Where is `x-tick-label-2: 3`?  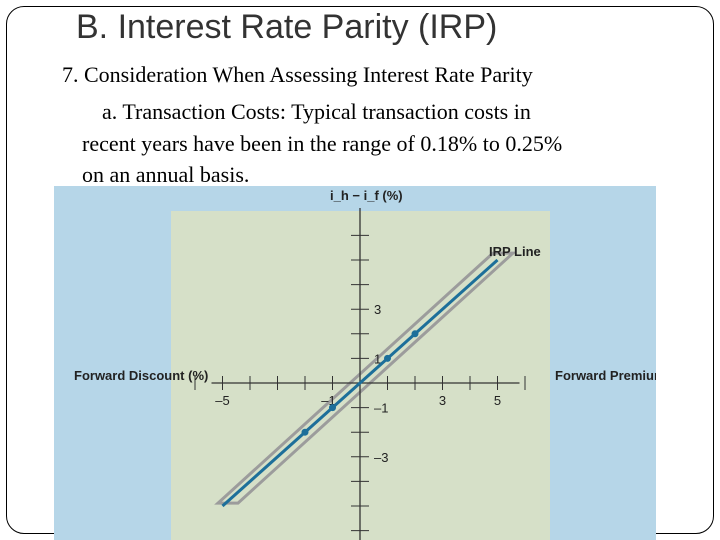 x-tick-label-2: 3 is located at coordinates (442, 400).